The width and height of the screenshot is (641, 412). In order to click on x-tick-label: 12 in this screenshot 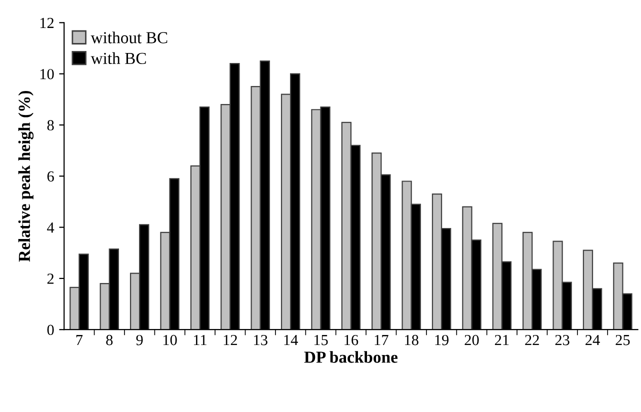, I will do `click(230, 340)`.